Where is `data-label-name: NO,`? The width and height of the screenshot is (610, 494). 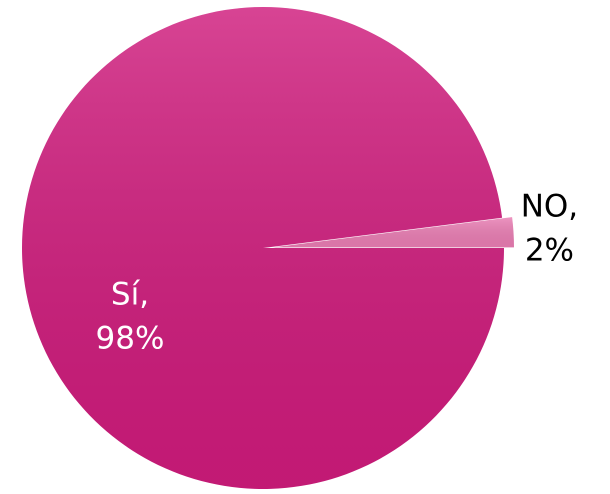 data-label-name: NO, is located at coordinates (549, 206).